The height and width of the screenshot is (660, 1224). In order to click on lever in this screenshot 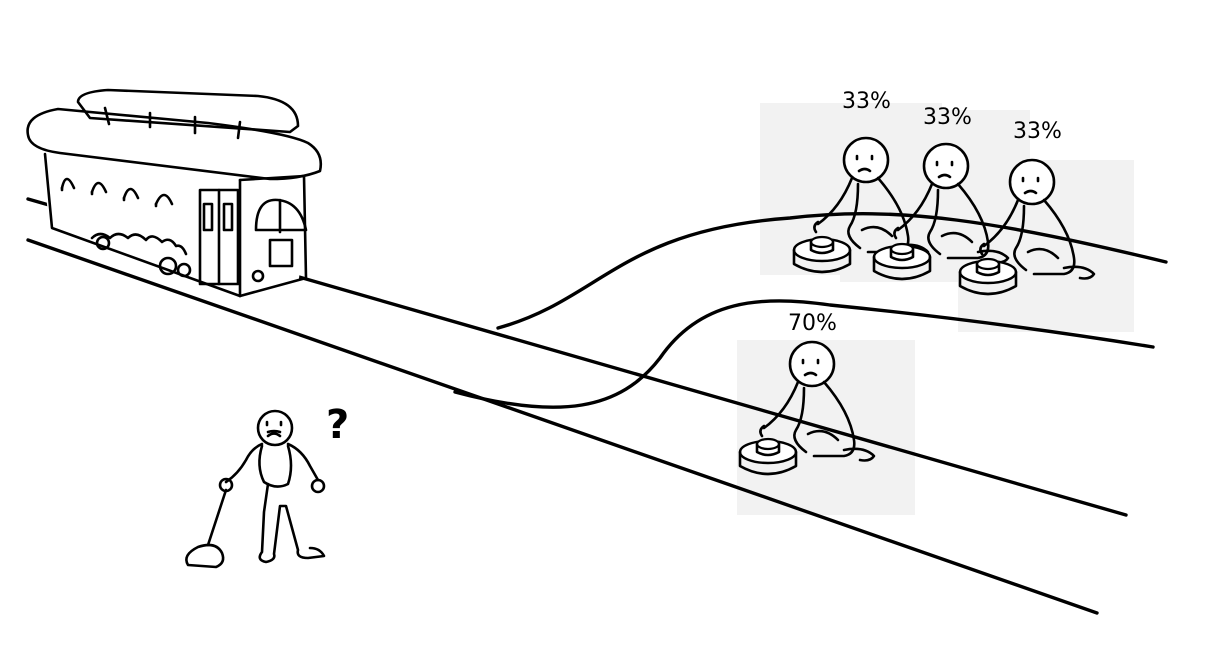, I will do `click(206, 528)`.